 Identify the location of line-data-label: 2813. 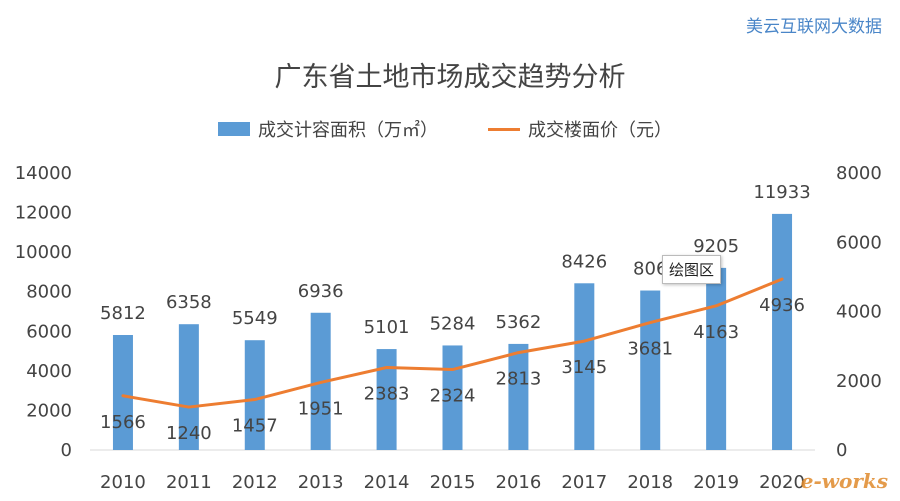
(519, 379).